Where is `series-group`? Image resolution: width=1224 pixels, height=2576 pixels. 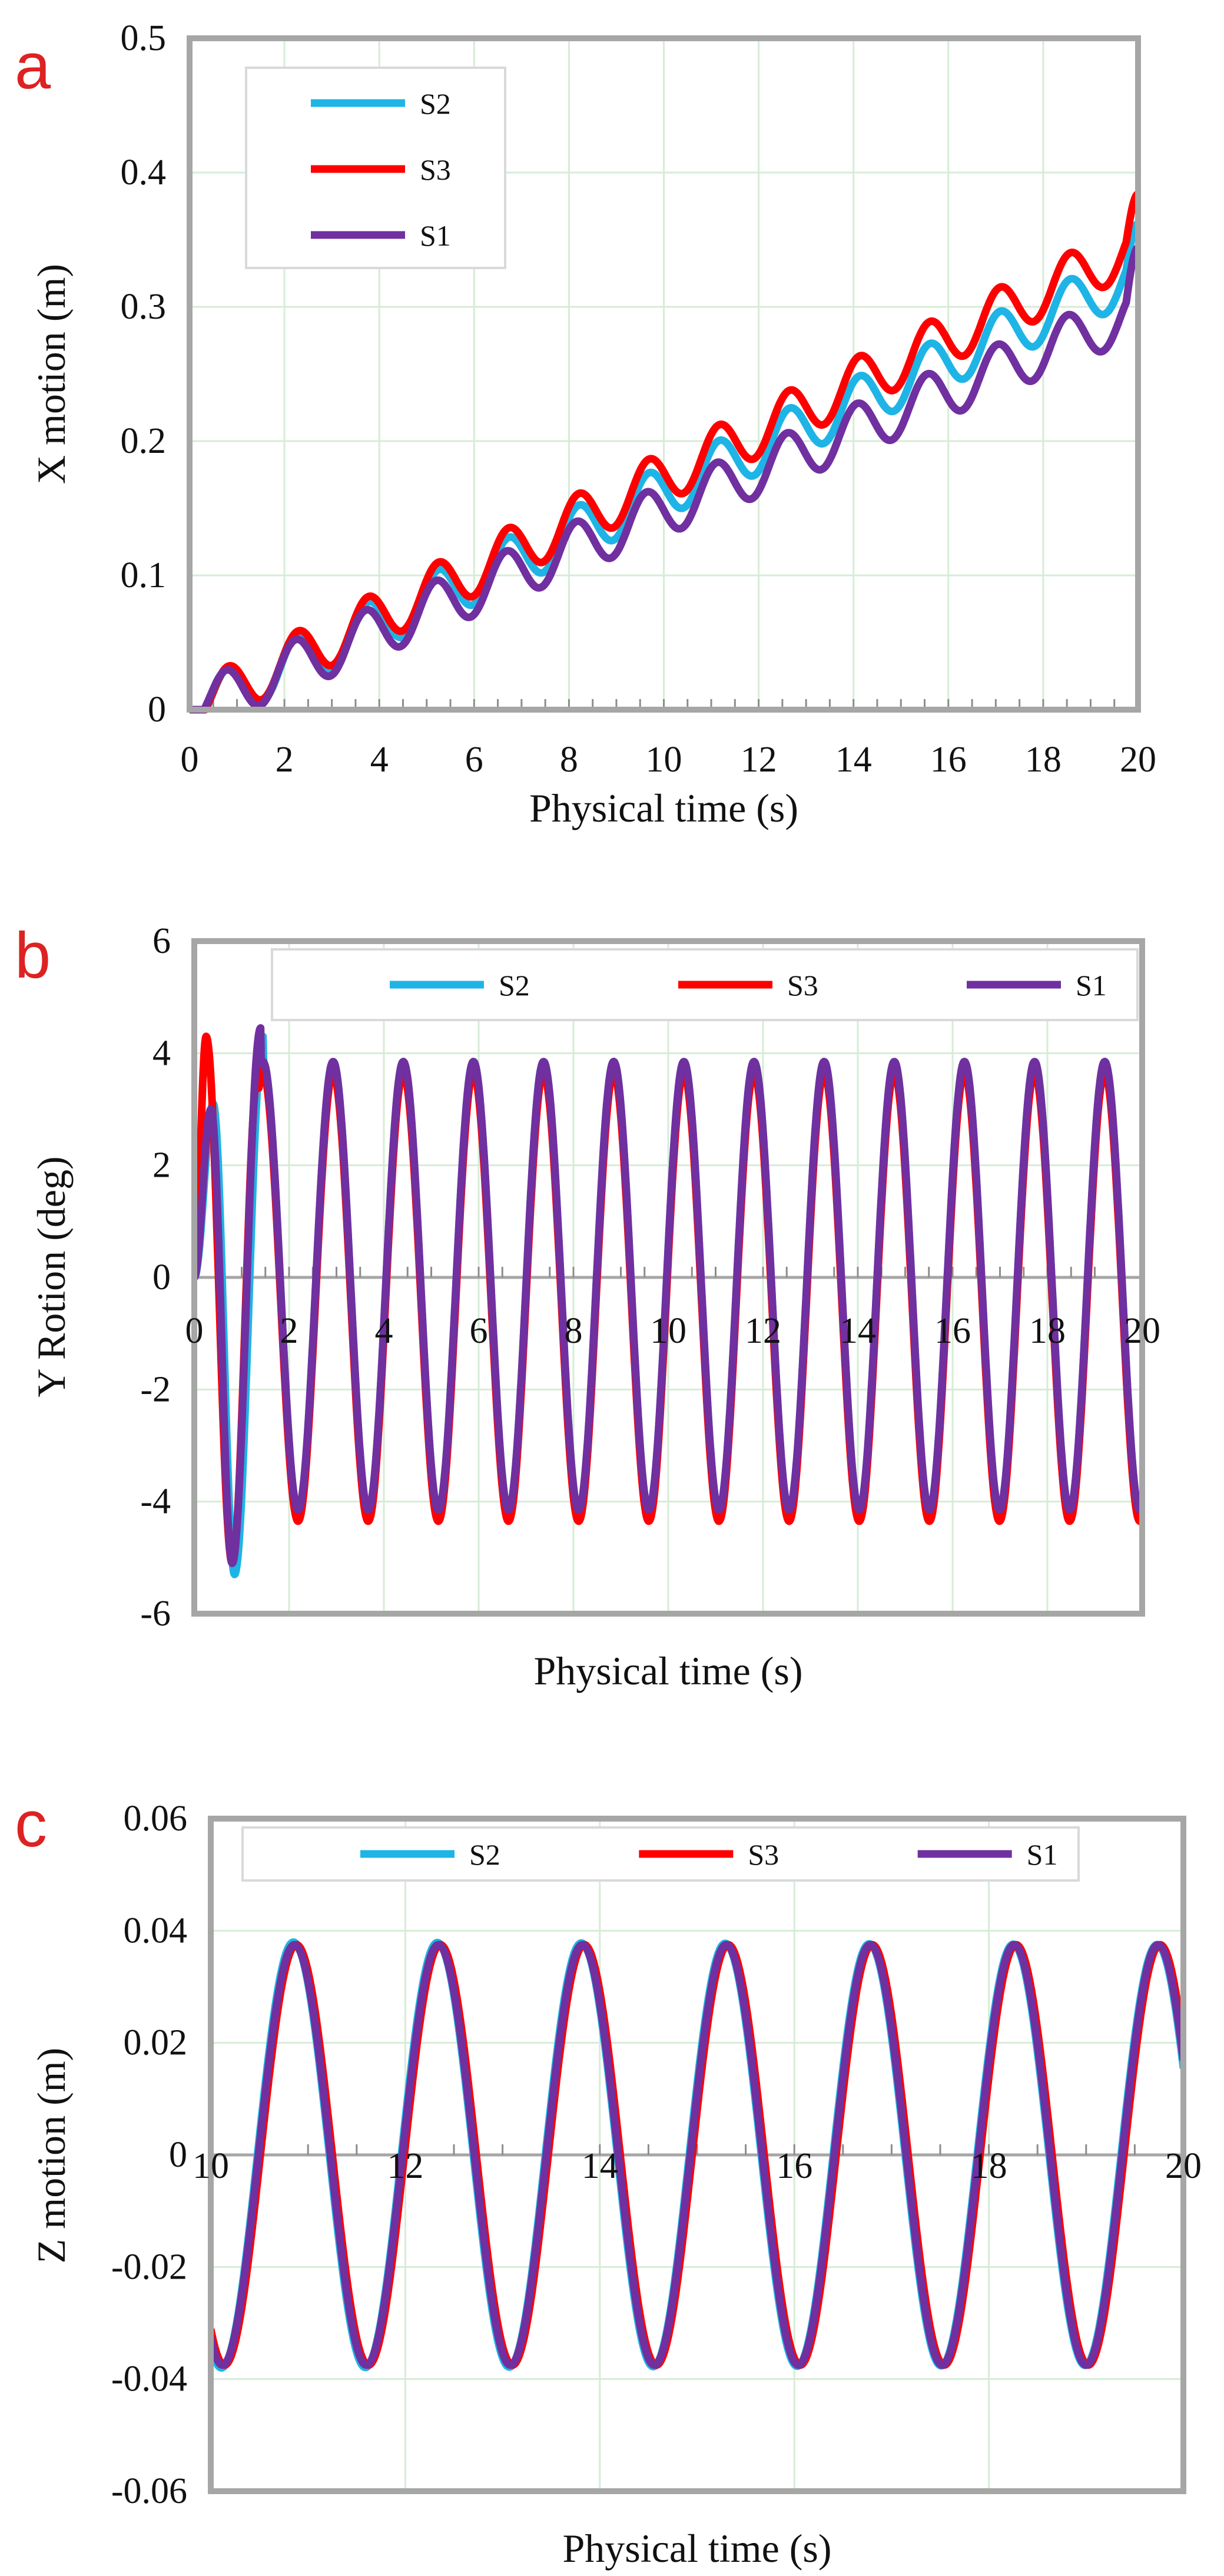 series-group is located at coordinates (697, 2155).